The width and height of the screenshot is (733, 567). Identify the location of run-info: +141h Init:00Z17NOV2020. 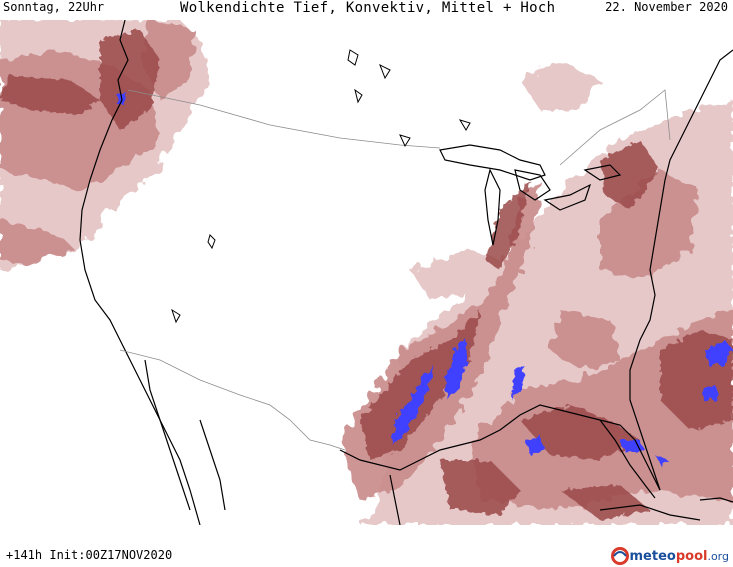
(89, 555).